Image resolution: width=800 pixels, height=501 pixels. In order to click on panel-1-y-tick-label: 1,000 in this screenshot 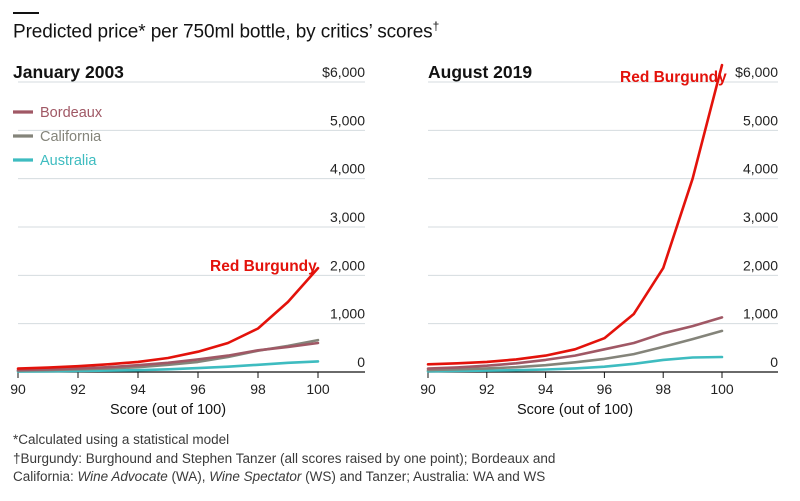, I will do `click(347, 314)`.